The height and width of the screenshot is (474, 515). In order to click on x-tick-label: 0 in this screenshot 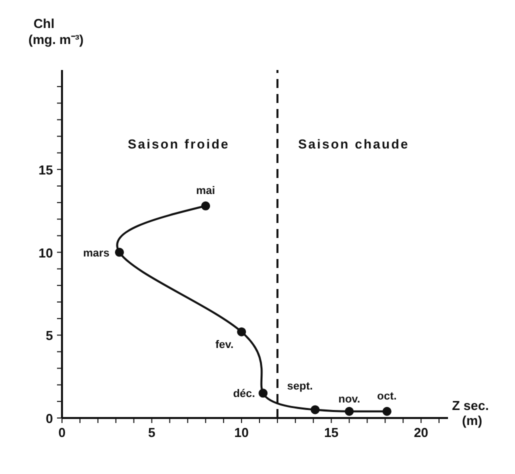, I will do `click(62, 432)`.